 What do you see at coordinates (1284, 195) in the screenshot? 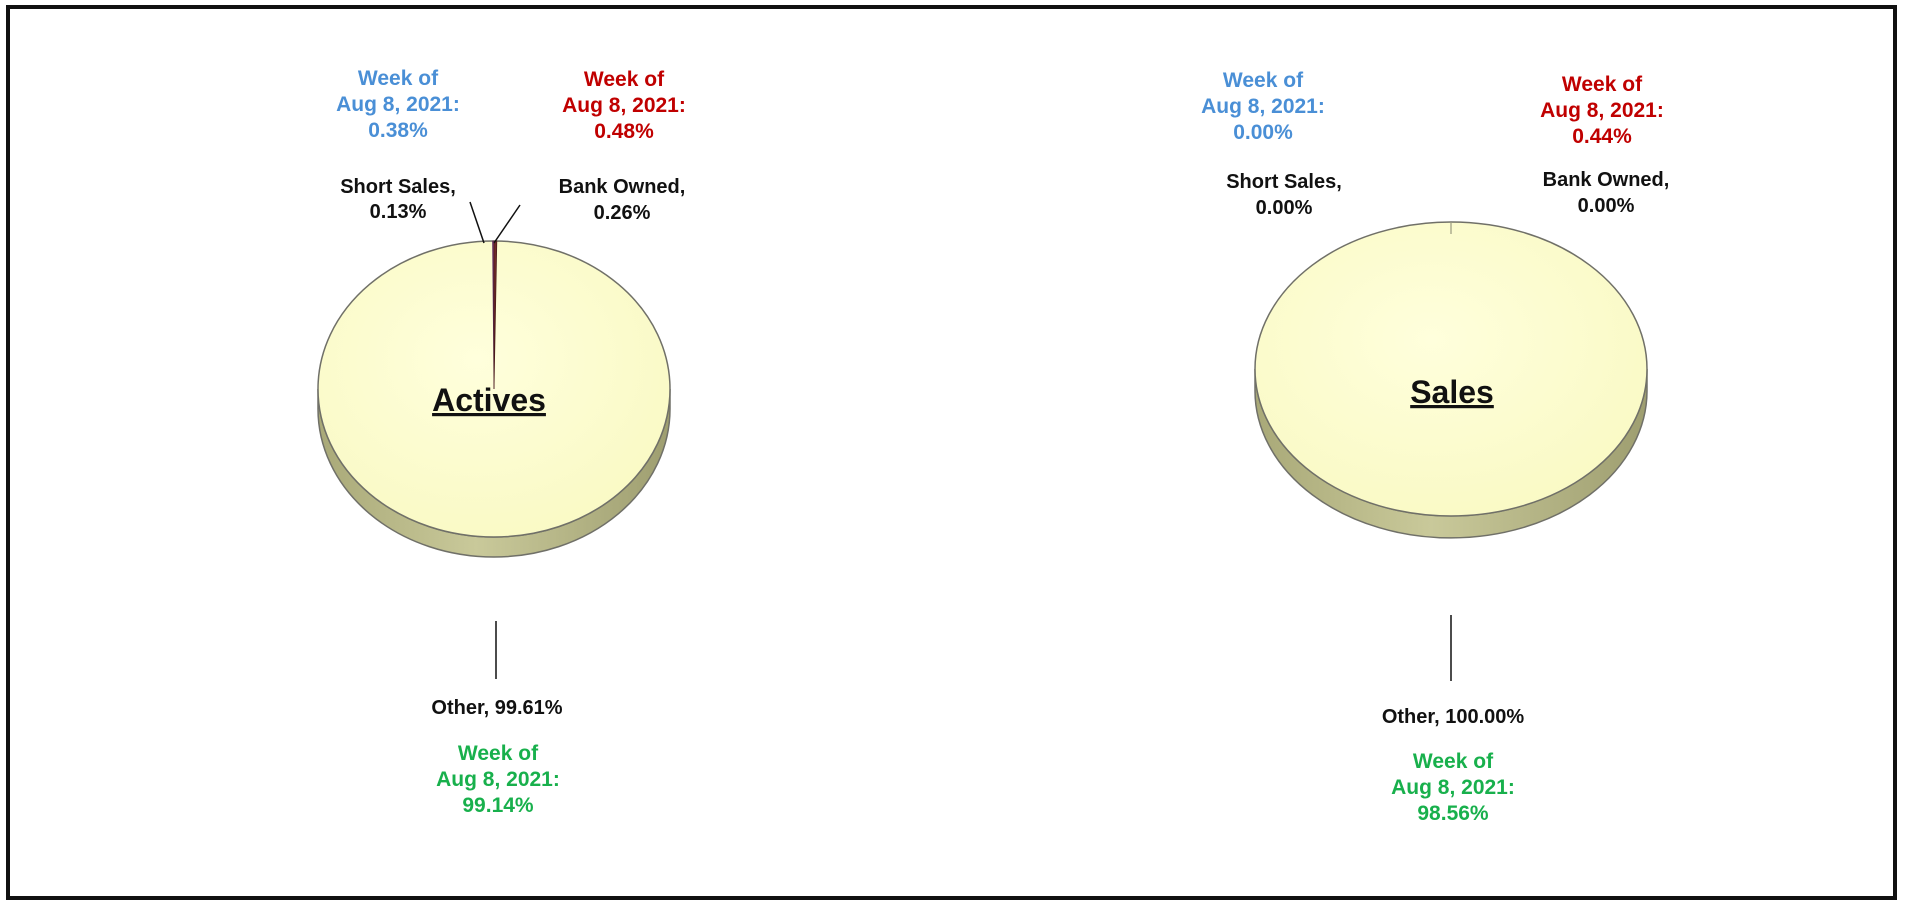
I see `sales-short-sales-label: Short Sales, 0.00%` at bounding box center [1284, 195].